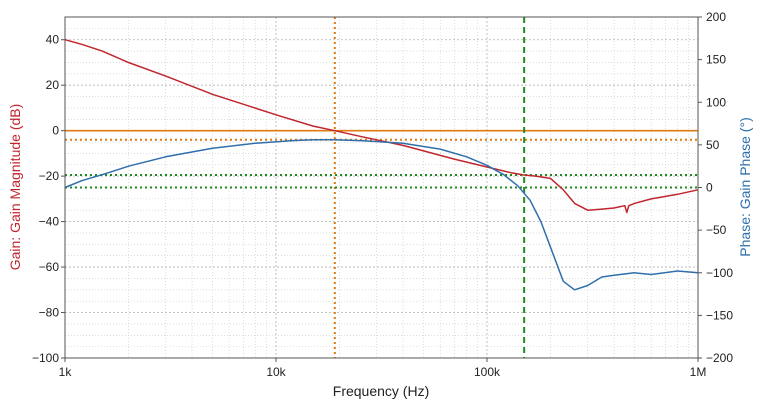 The height and width of the screenshot is (408, 762). What do you see at coordinates (55, 131) in the screenshot?
I see `left-tick-label: 0` at bounding box center [55, 131].